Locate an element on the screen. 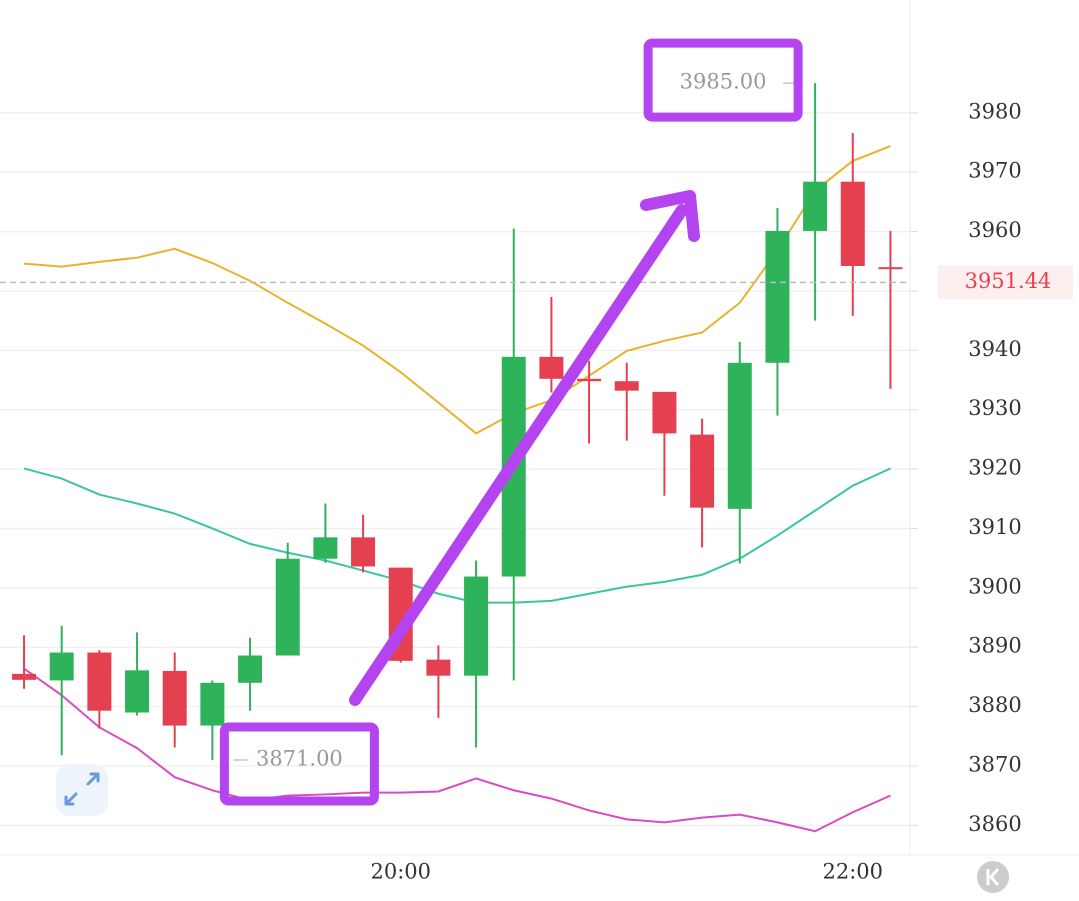 The width and height of the screenshot is (1079, 901). expand-button is located at coordinates (82, 790).